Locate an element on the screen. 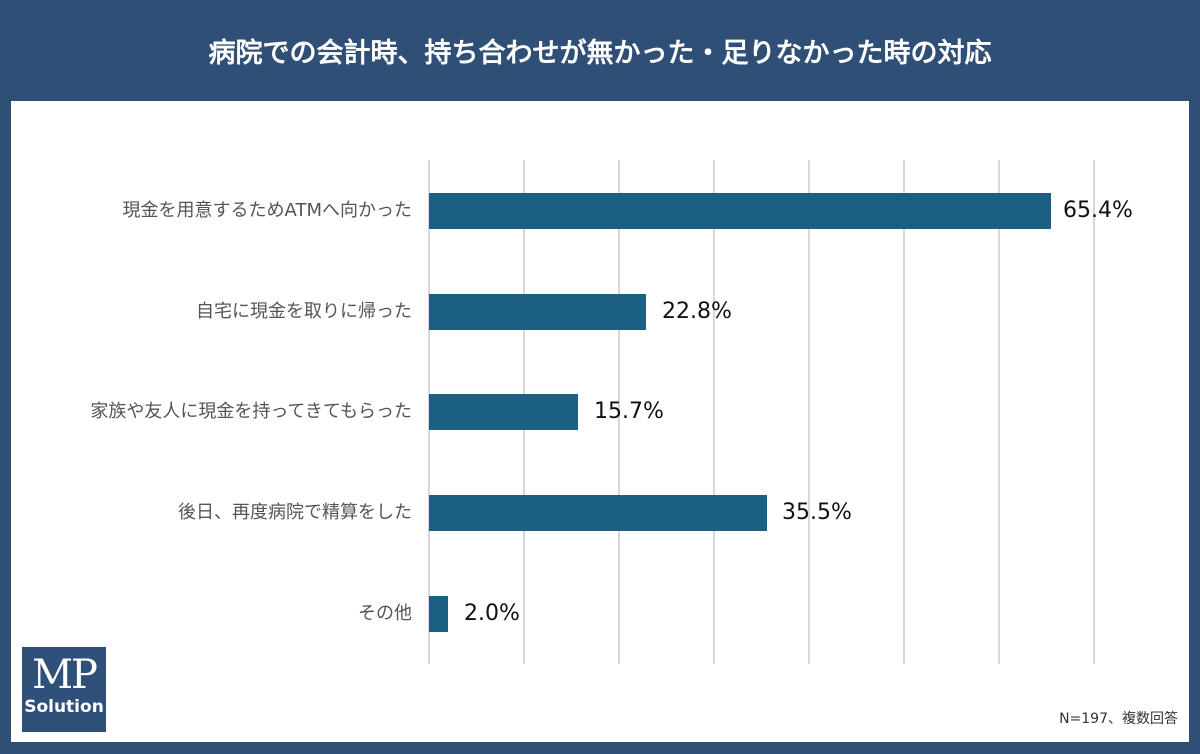  logo-text-solution: Solution is located at coordinates (64, 707).